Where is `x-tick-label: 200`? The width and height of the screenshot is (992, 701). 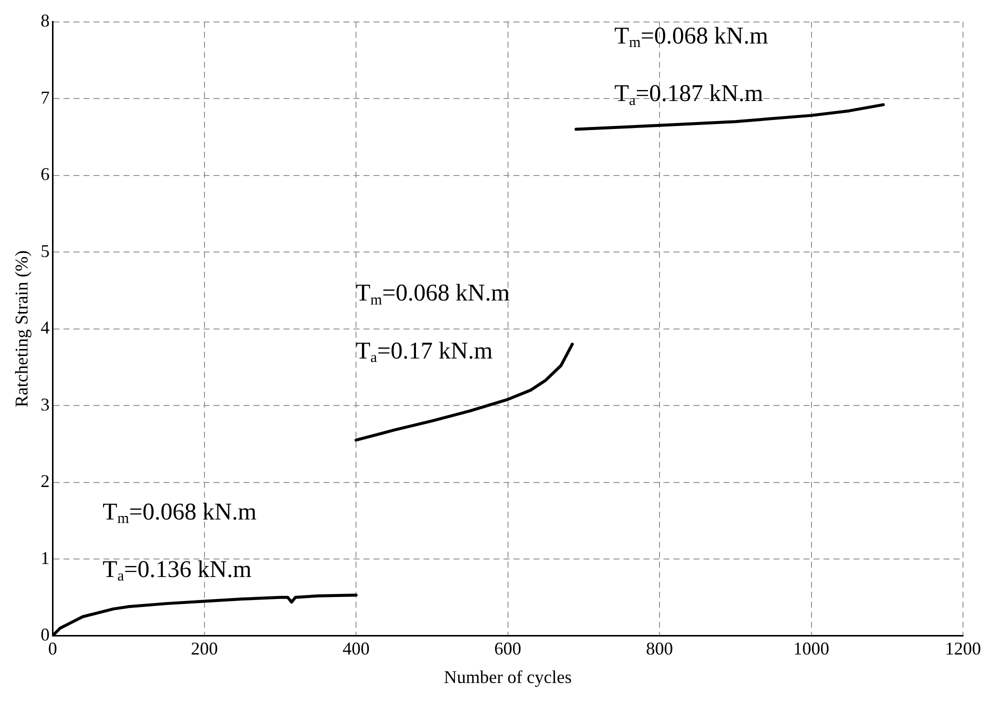
x-tick-label: 200 is located at coordinates (204, 648).